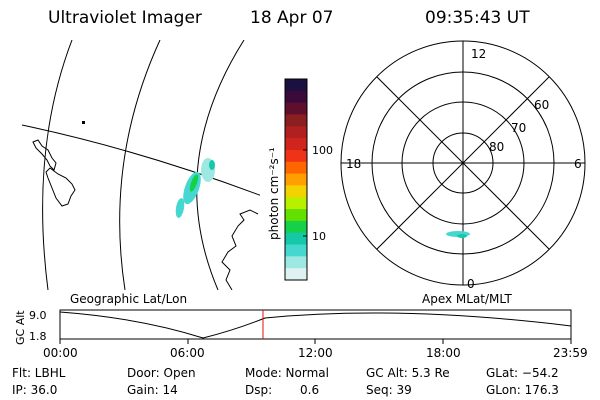 This screenshot has height=400, width=600. Describe the element at coordinates (477, 18) in the screenshot. I see `time-label: 09:35:43 UT` at that location.